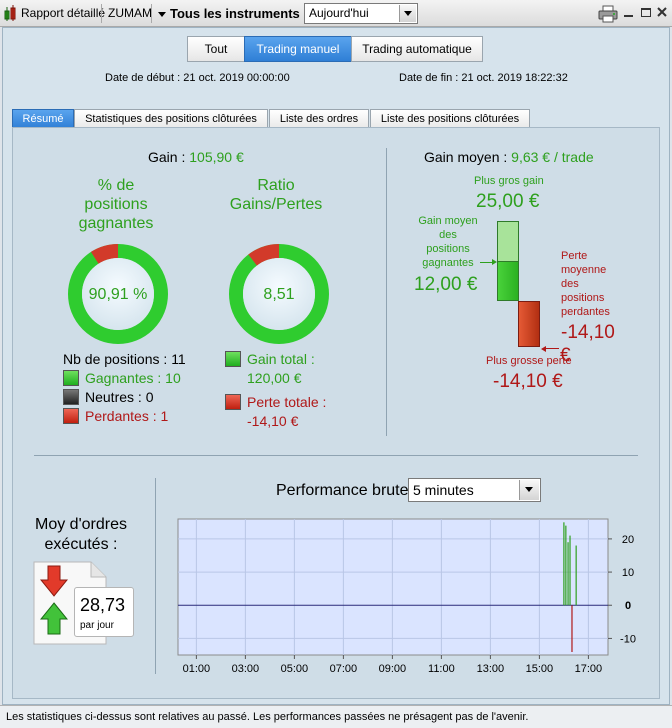 Image resolution: width=672 pixels, height=728 pixels. I want to click on avg-loss-label-line: perdantes, so click(585, 312).